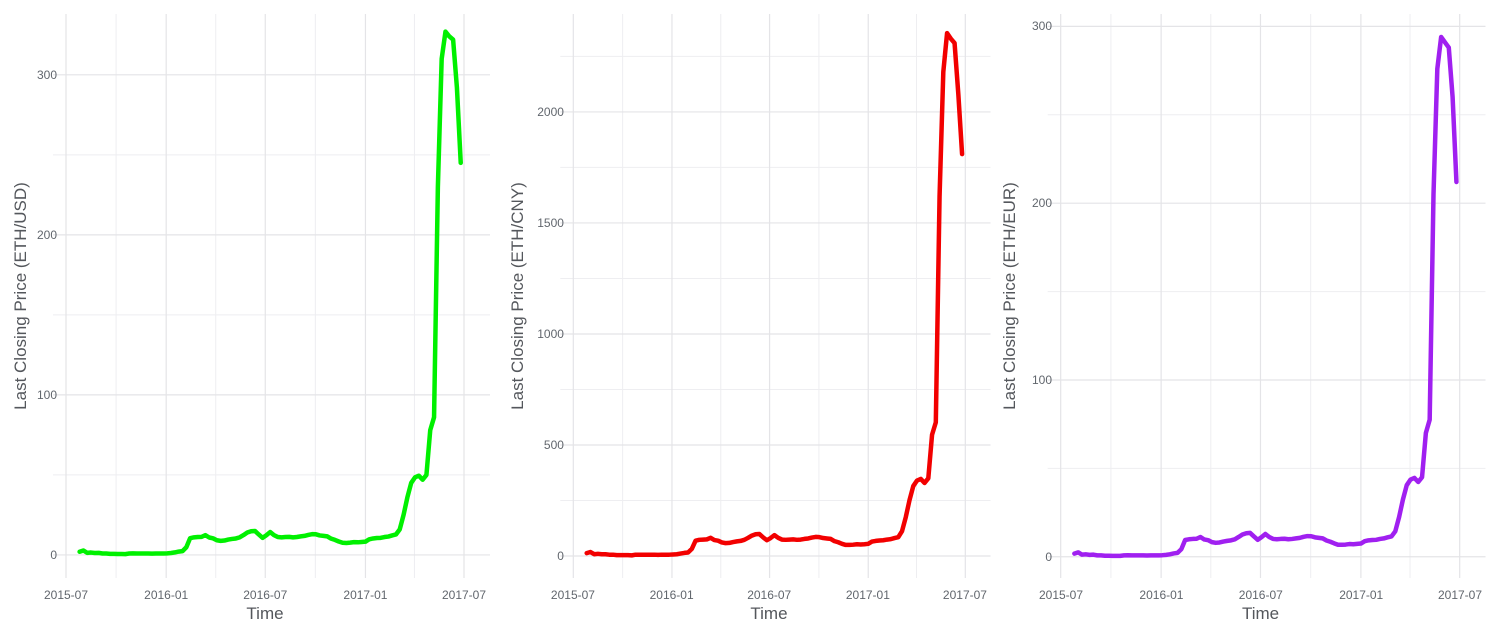  What do you see at coordinates (550, 111) in the screenshot?
I see `y-tick-label: 2000` at bounding box center [550, 111].